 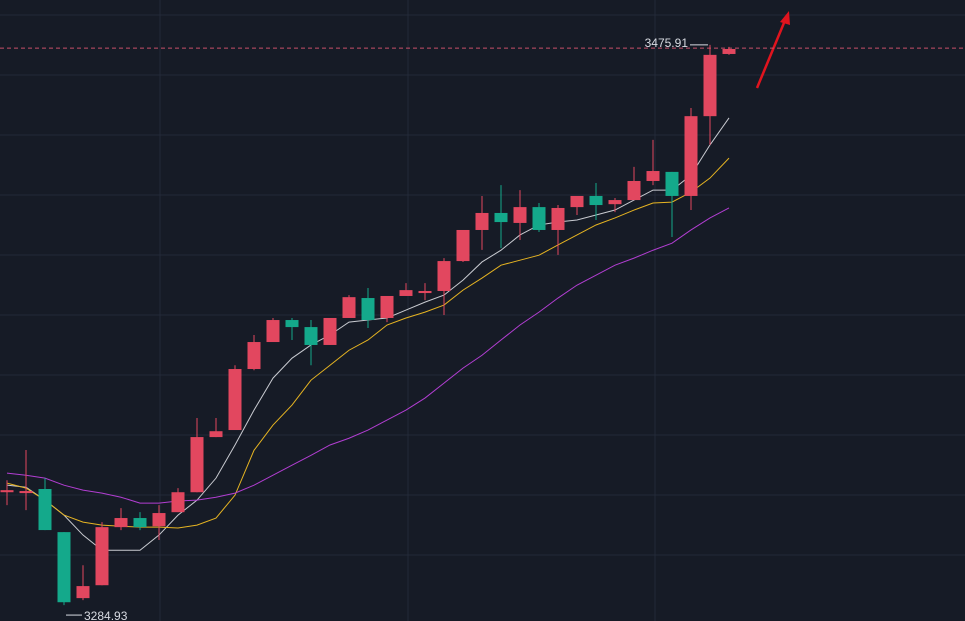 I want to click on trend-arrow, so click(x=772, y=50).